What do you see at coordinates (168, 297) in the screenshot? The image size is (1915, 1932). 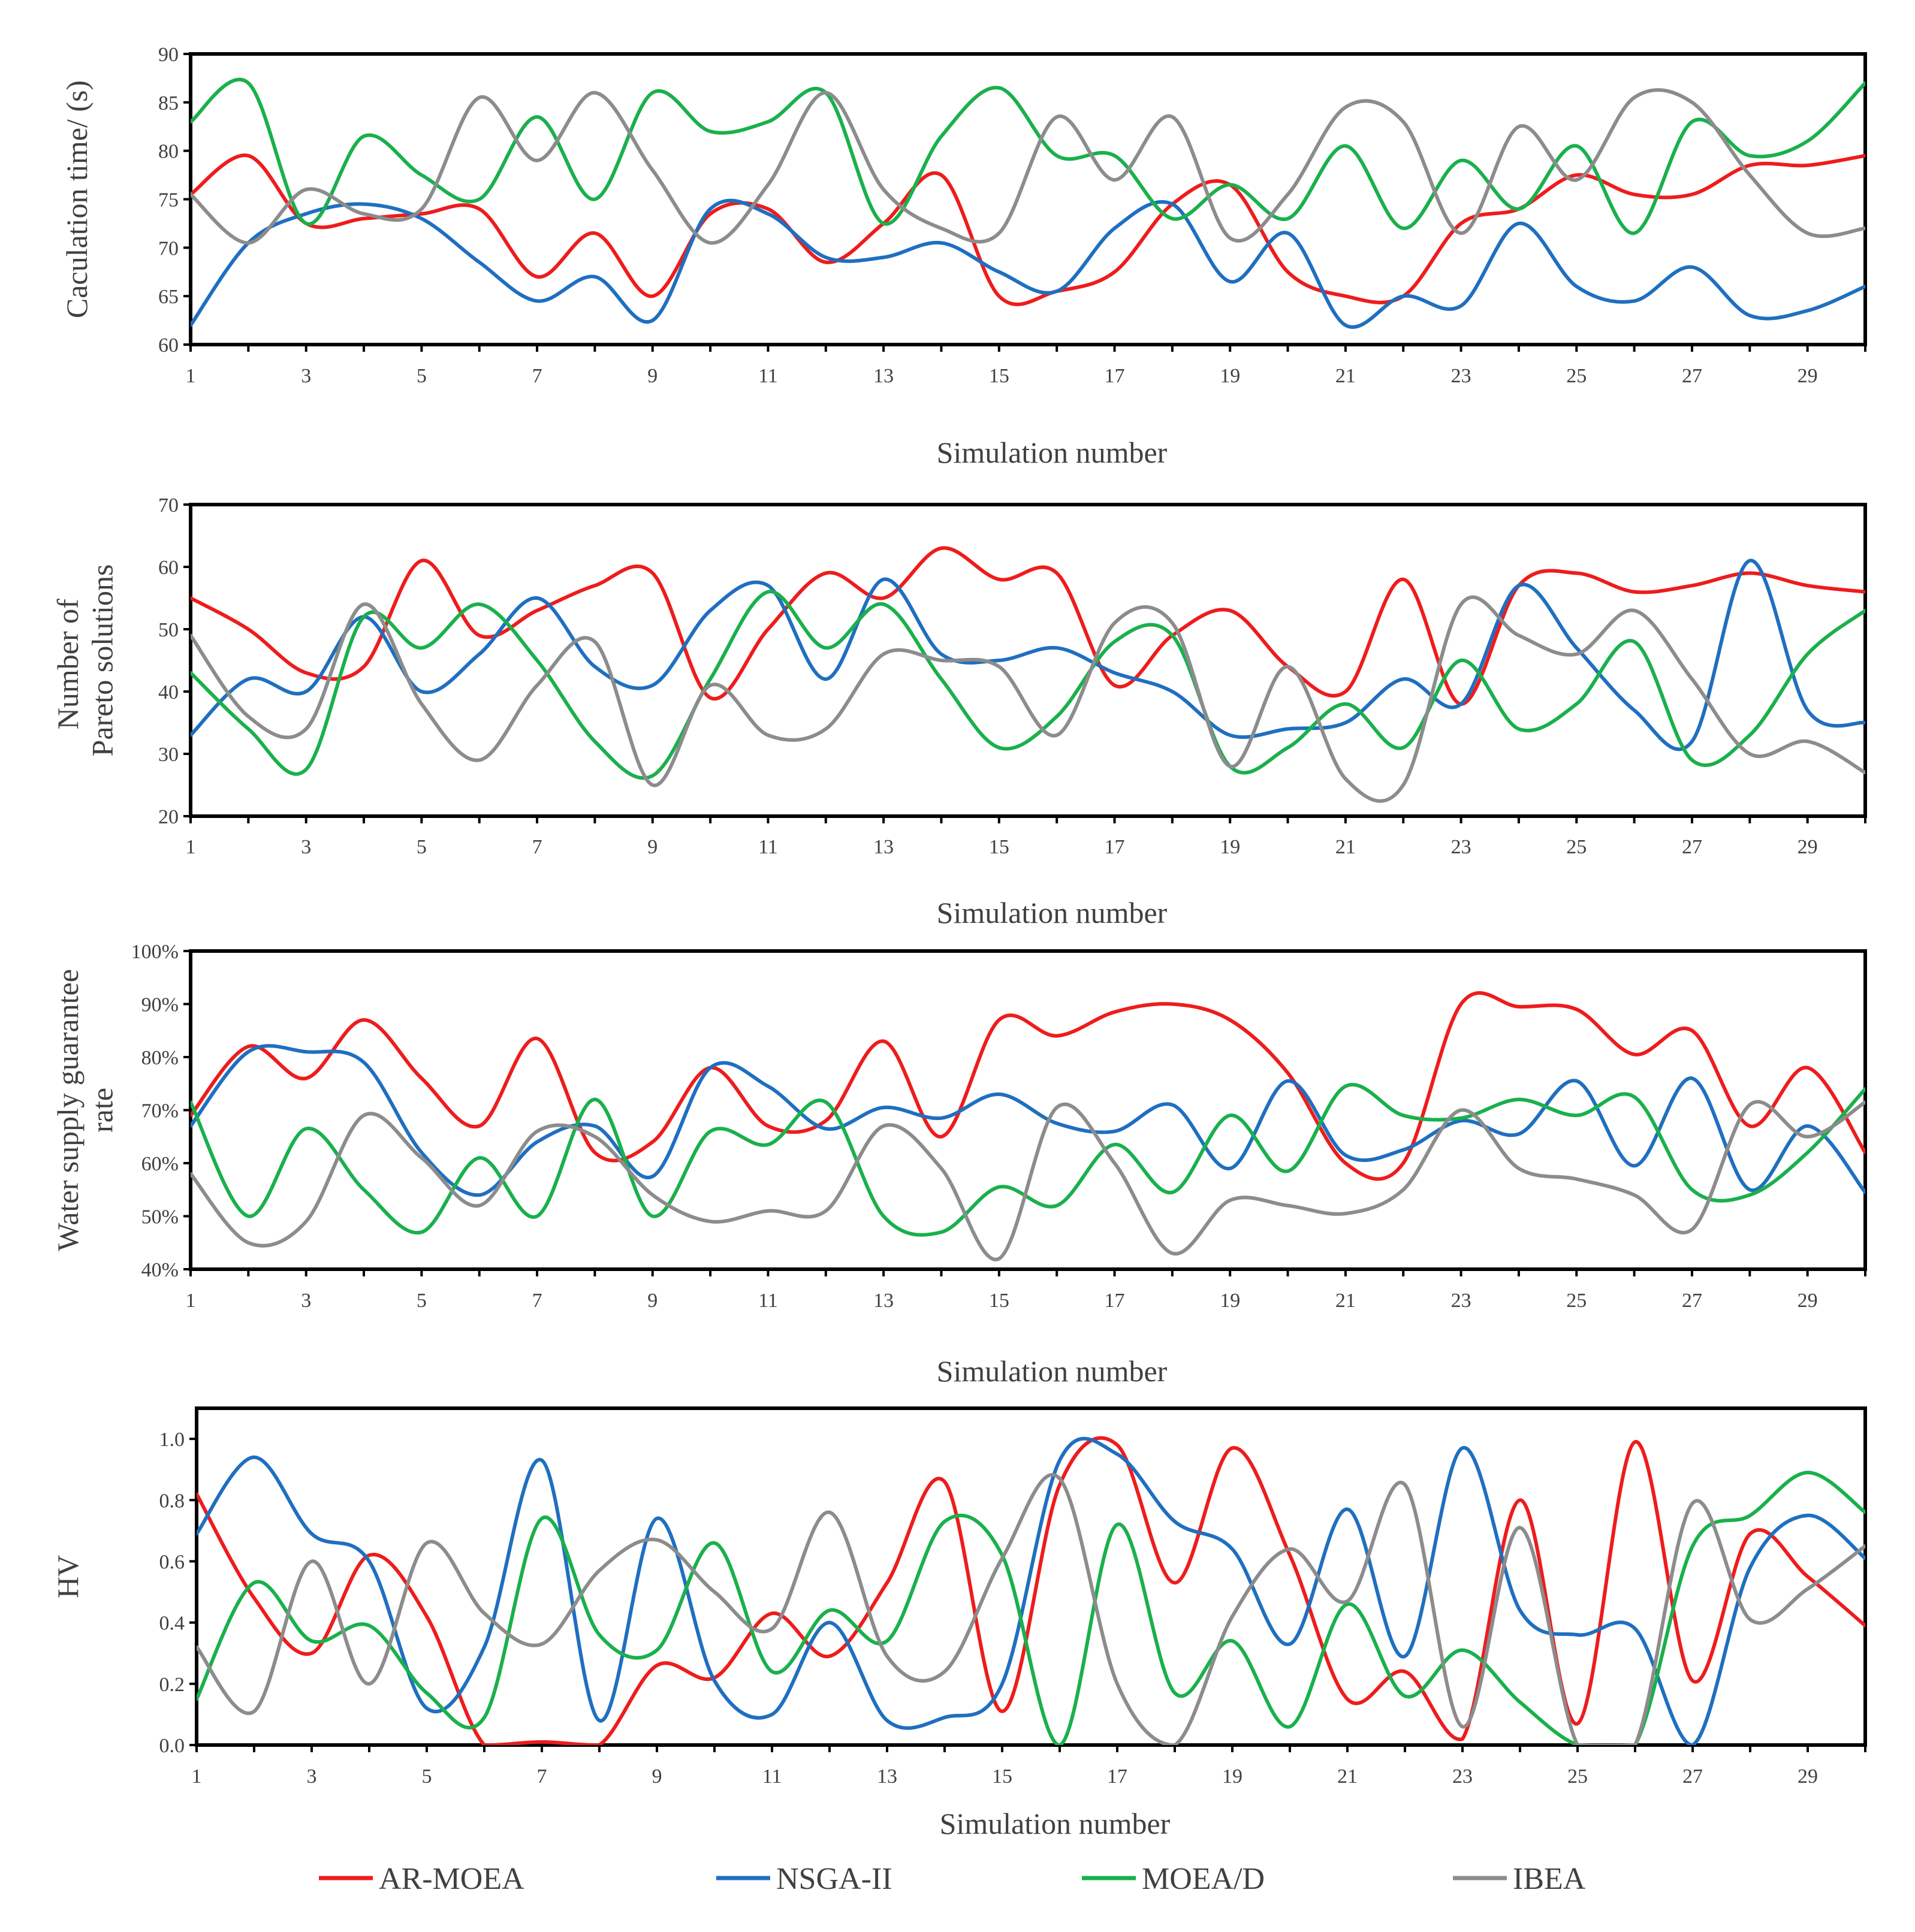 I see `y-tick-label: 65` at bounding box center [168, 297].